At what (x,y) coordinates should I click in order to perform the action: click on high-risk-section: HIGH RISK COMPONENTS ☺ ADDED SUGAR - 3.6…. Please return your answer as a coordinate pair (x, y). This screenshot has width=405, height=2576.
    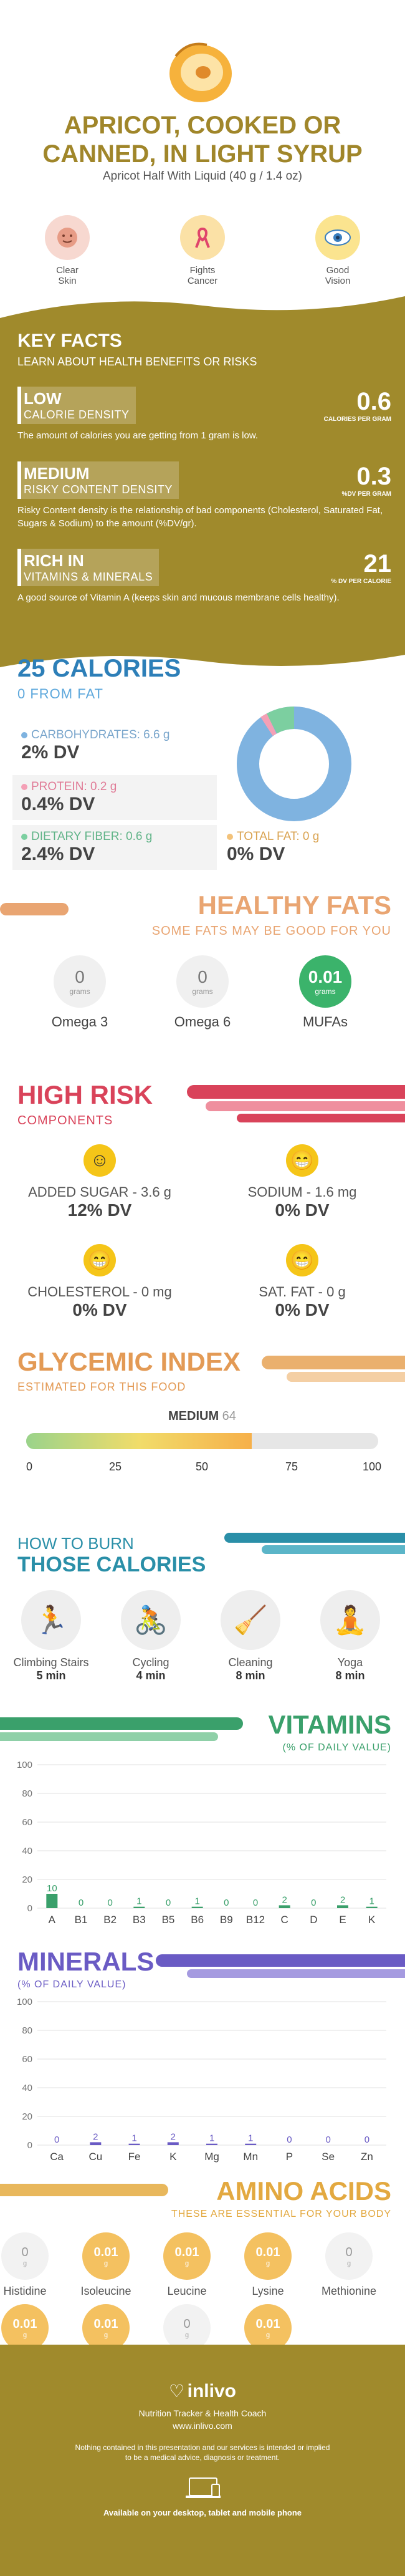
    Looking at the image, I should click on (202, 1203).